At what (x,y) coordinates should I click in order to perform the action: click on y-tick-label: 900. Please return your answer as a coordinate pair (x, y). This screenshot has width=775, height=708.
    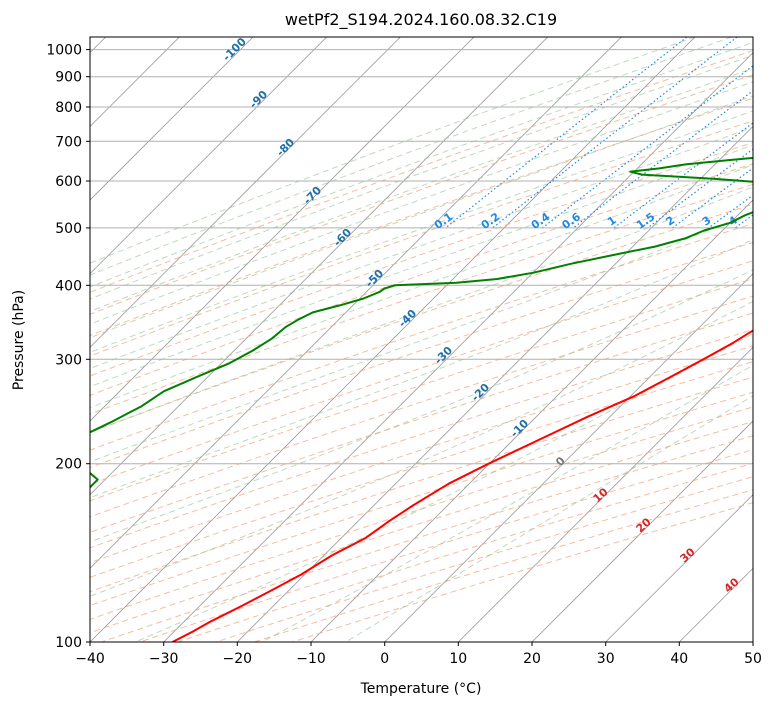
    Looking at the image, I should click on (68, 78).